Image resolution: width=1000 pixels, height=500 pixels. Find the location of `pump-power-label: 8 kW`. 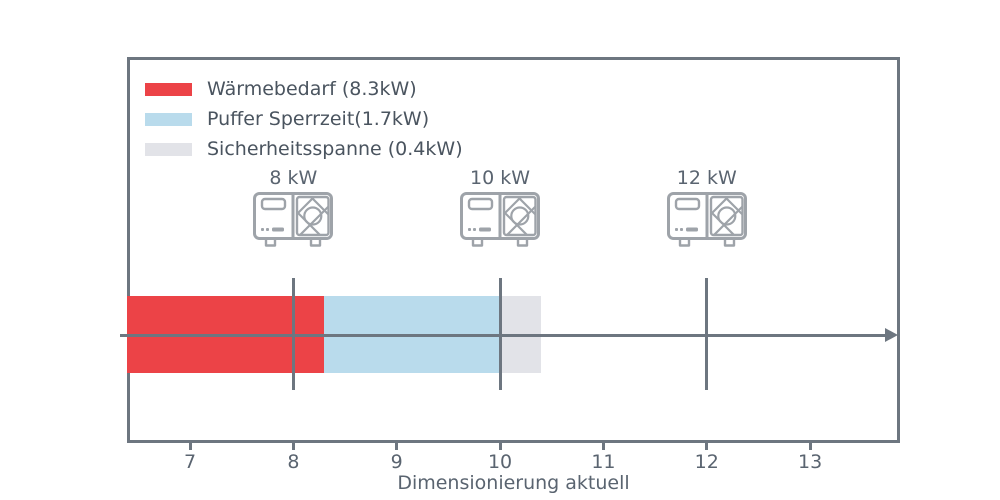

pump-power-label: 8 kW is located at coordinates (293, 178).